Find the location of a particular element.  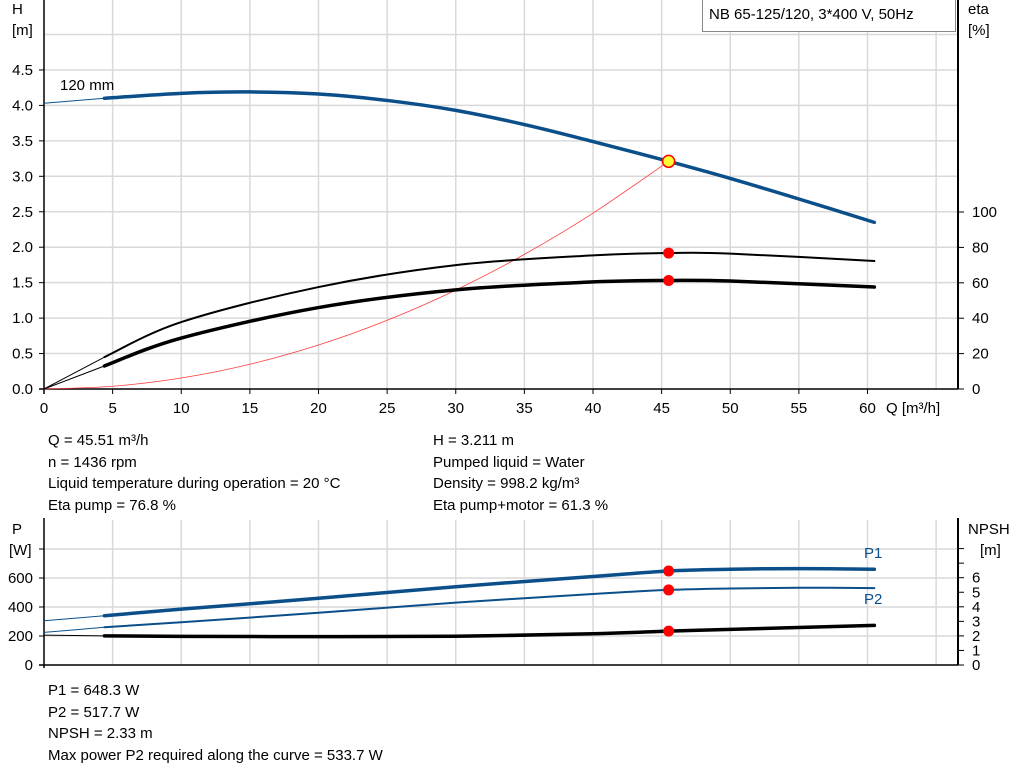

h-tick-label: 0.0 is located at coordinates (22, 389).